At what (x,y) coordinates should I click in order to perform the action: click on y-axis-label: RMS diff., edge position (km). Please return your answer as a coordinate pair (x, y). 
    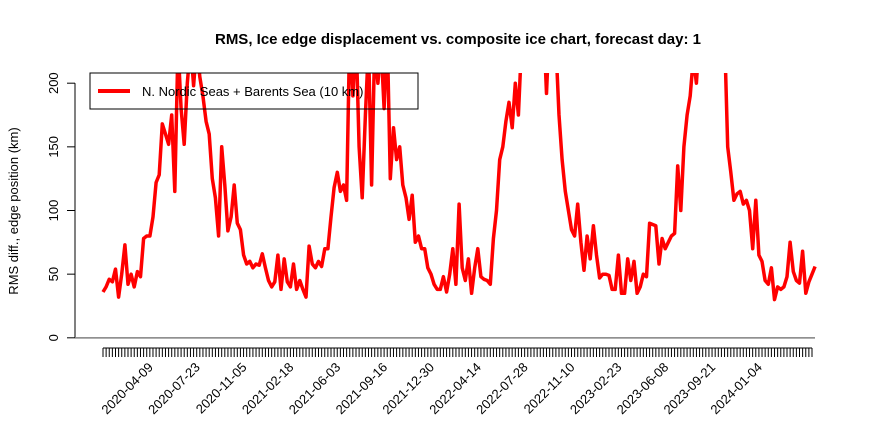
    Looking at the image, I should click on (13, 210).